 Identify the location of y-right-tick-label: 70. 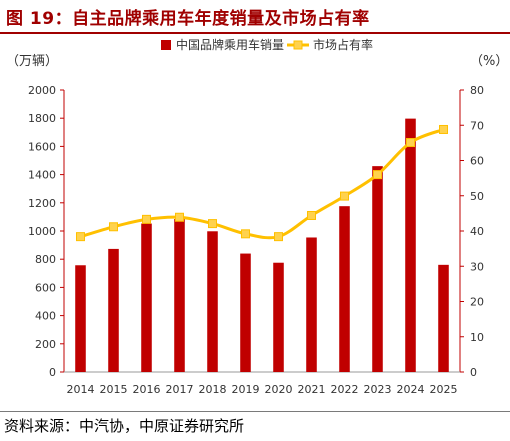
(477, 125).